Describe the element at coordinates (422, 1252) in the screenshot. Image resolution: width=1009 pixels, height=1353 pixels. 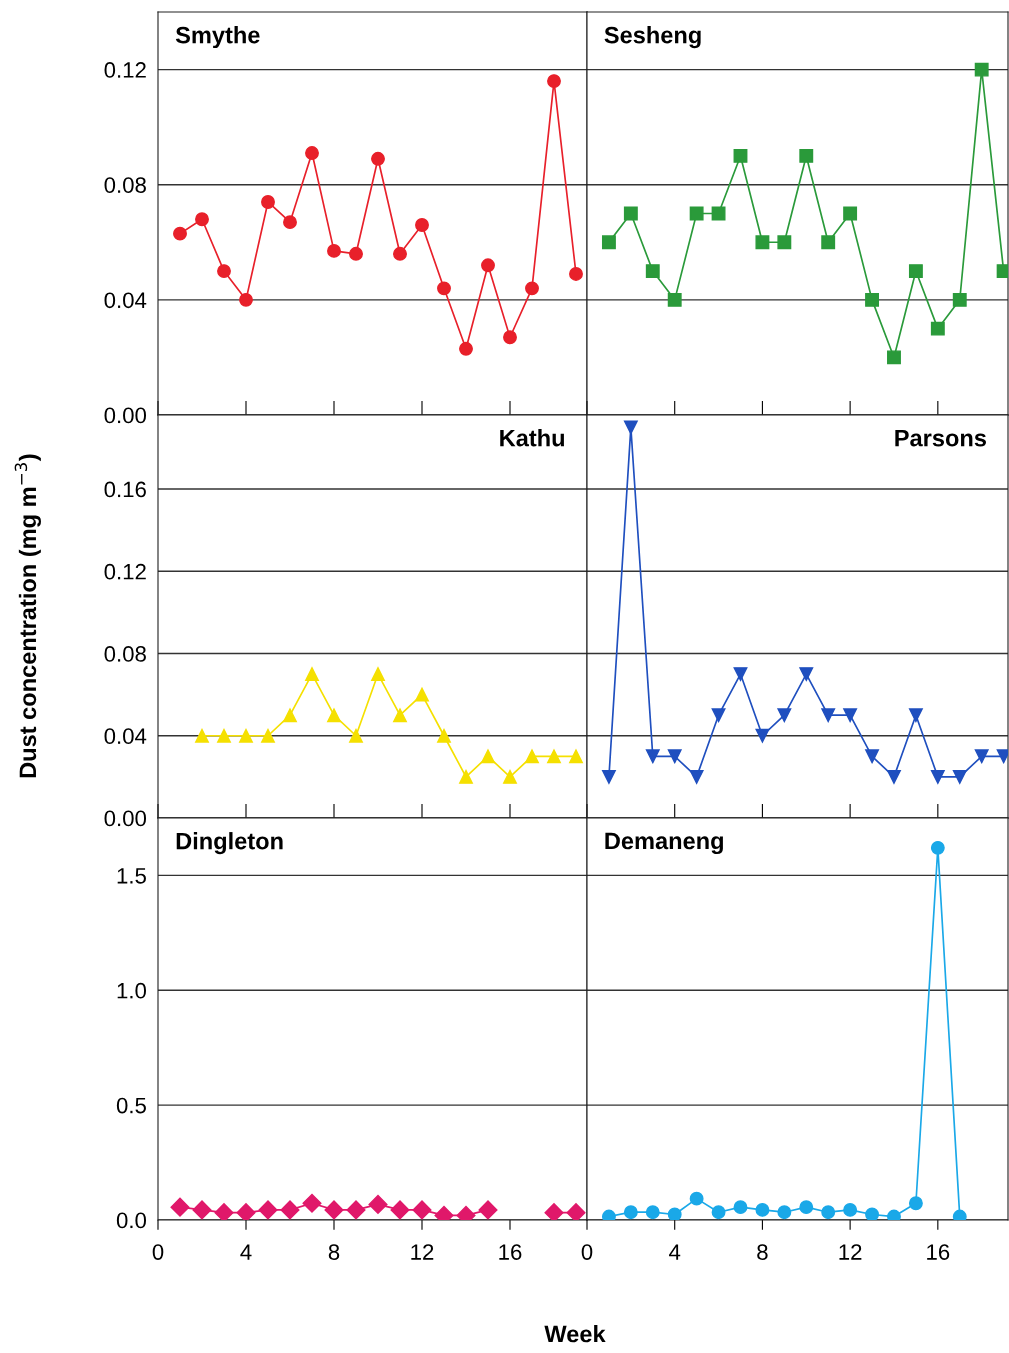
I see `x-tick-label: 12` at that location.